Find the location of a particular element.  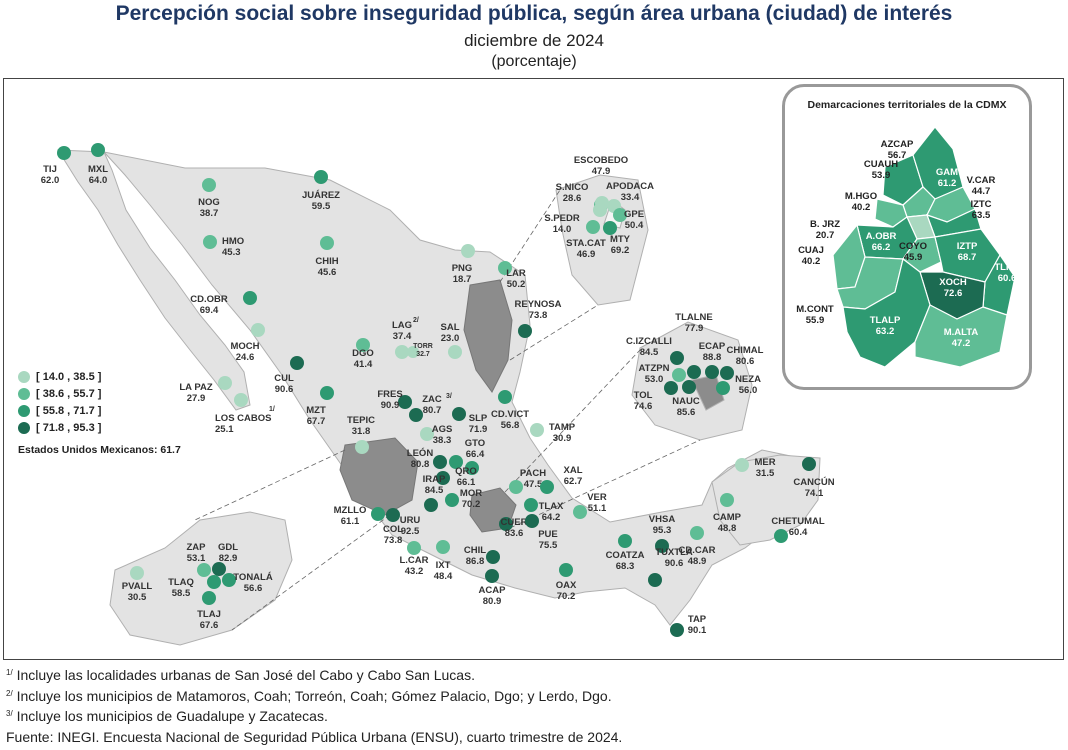

city-name: PVALL is located at coordinates (137, 586).